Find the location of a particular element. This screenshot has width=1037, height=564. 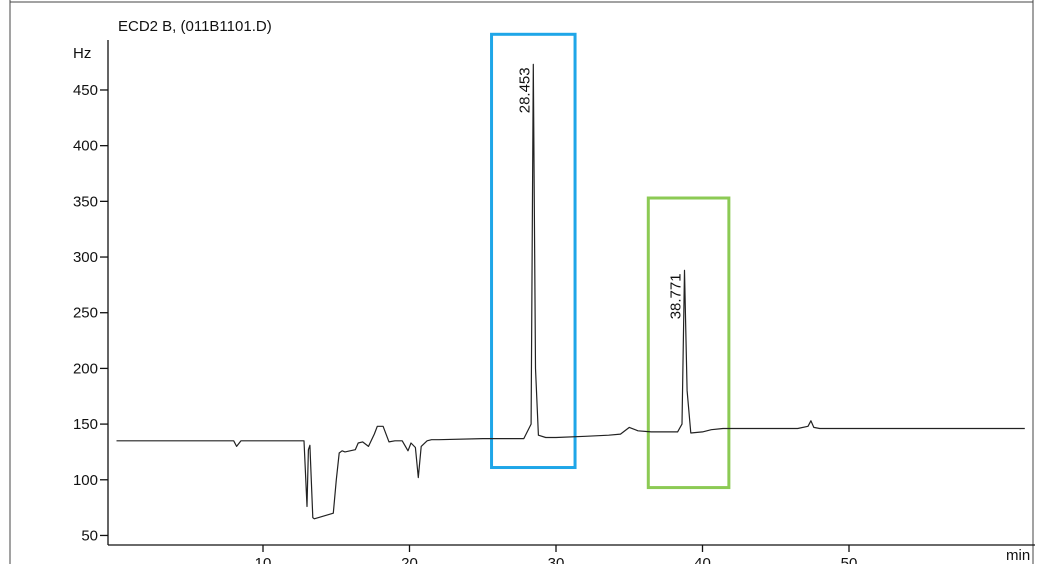

y-tick-label: 350 is located at coordinates (85, 201).